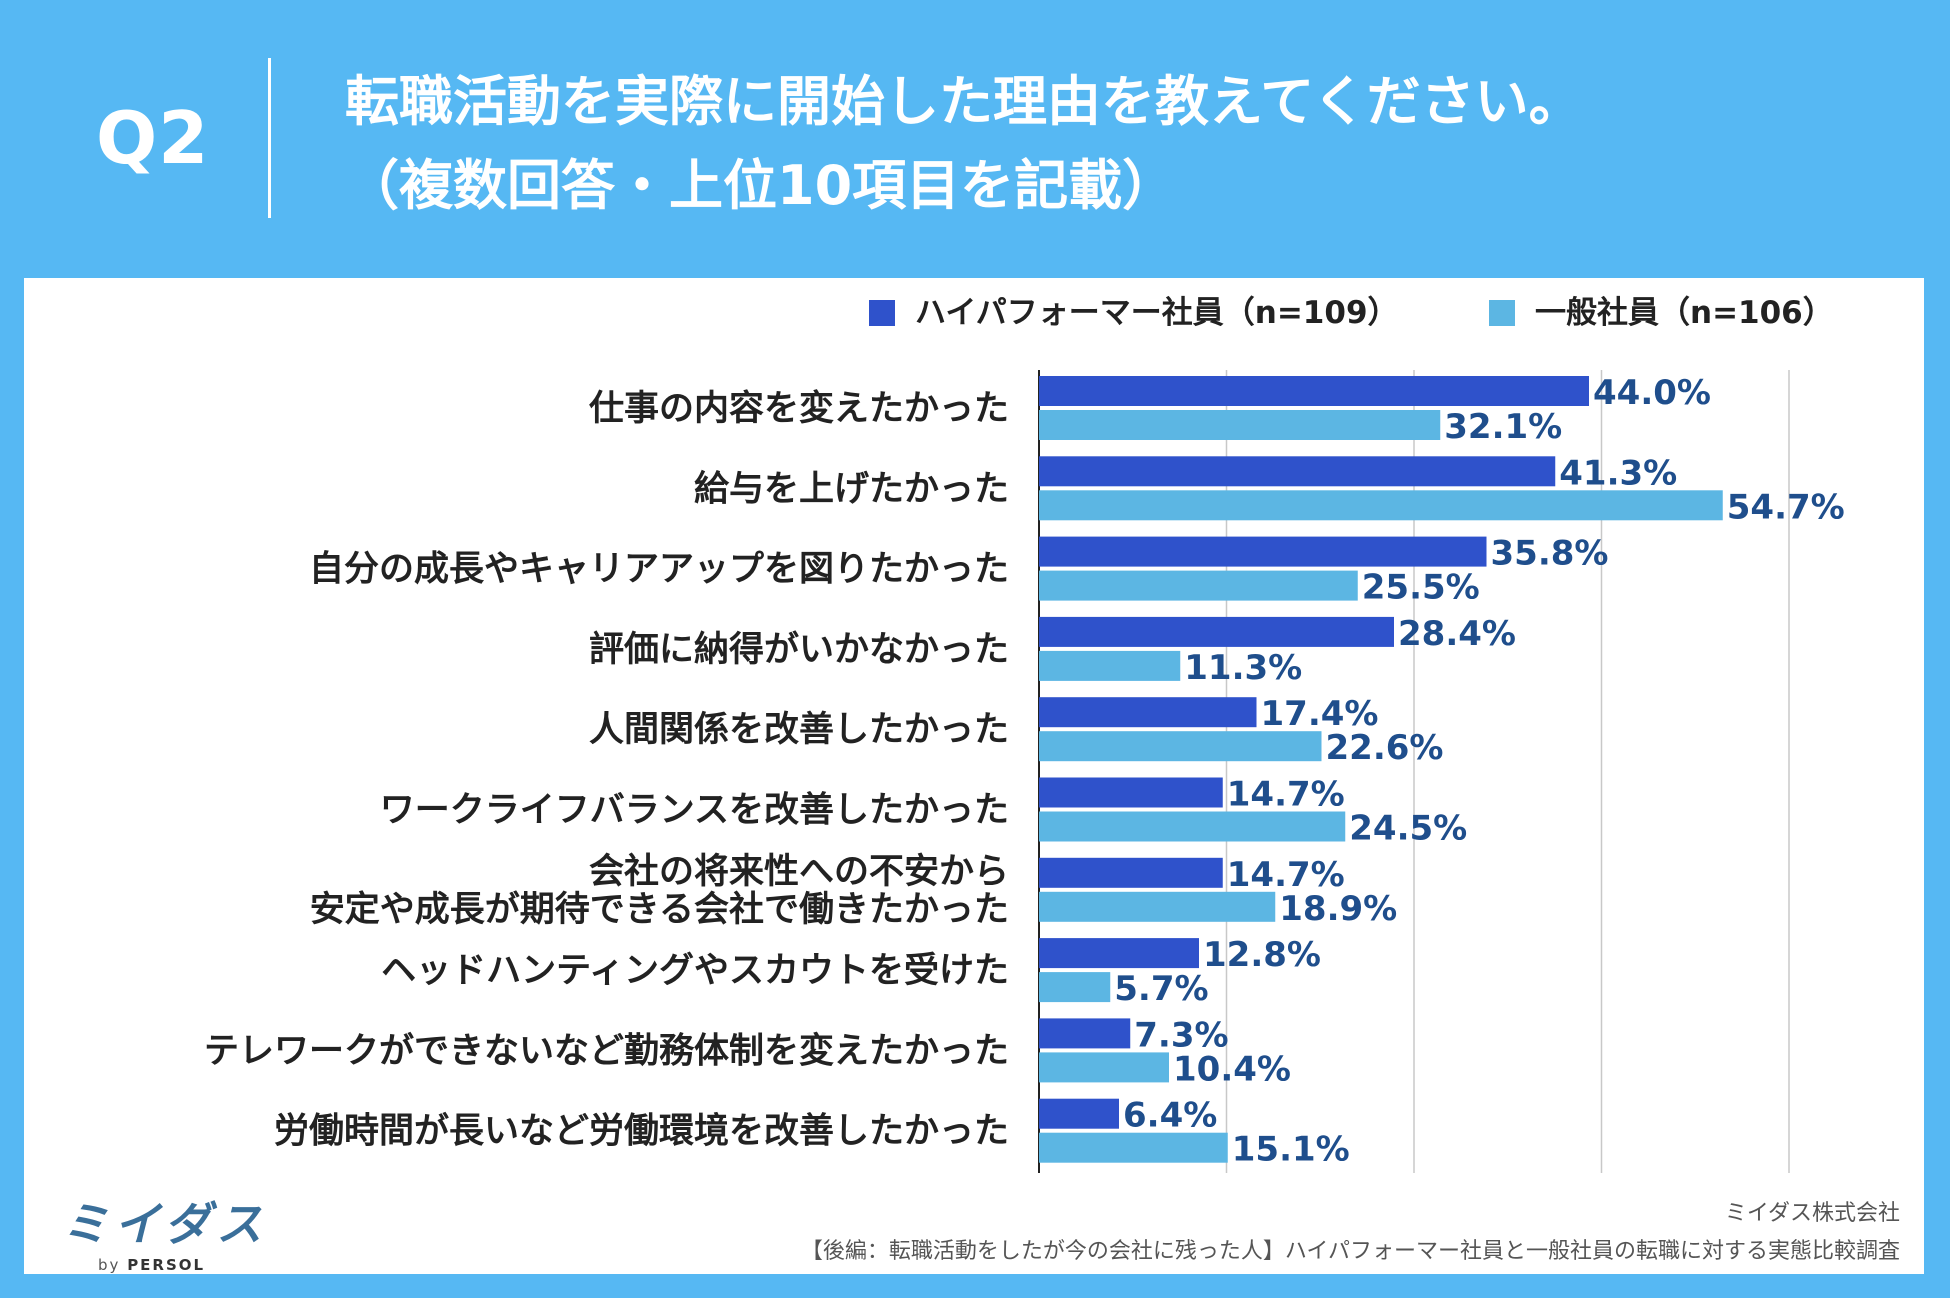 This screenshot has height=1298, width=1950. What do you see at coordinates (659, 910) in the screenshot?
I see `category-label: 安定や成長が期待できる会社で働きたかった` at bounding box center [659, 910].